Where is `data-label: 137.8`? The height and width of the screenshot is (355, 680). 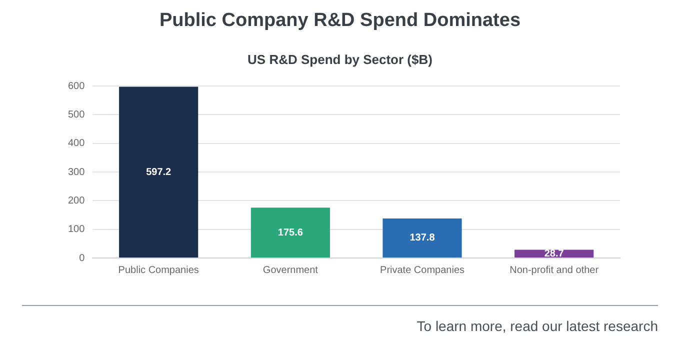 data-label: 137.8 is located at coordinates (423, 238).